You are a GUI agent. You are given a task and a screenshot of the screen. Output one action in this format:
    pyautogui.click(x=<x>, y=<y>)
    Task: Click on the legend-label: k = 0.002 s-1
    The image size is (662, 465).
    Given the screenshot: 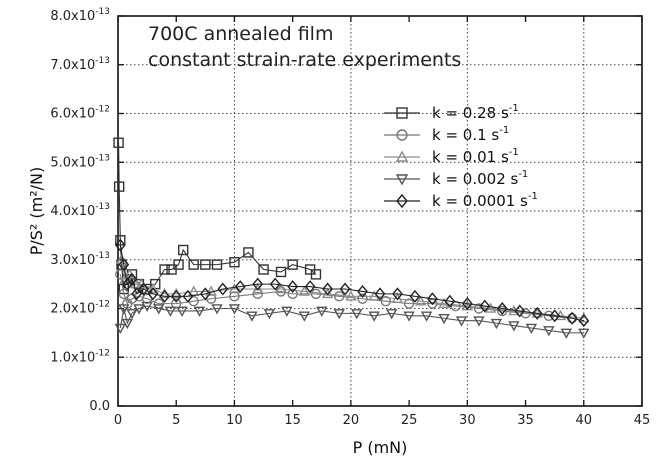 What is the action you would take?
    pyautogui.click(x=480, y=178)
    